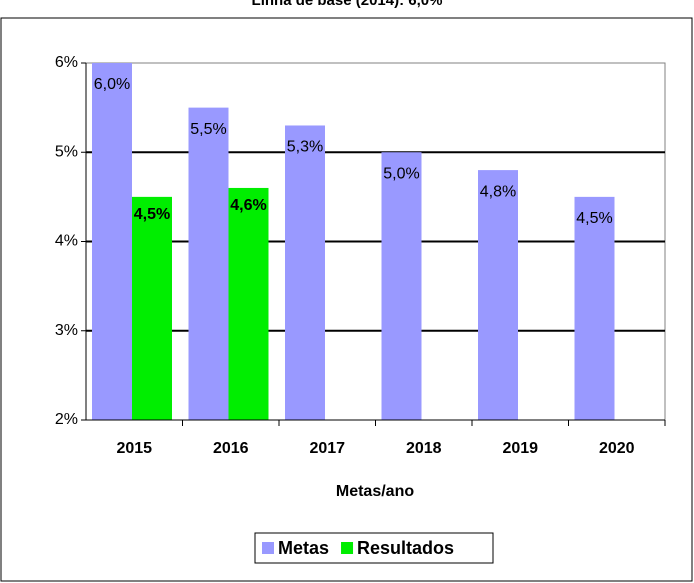 This screenshot has height=583, width=694. Describe the element at coordinates (66, 241) in the screenshot. I see `y-tick-label: 4%` at that location.